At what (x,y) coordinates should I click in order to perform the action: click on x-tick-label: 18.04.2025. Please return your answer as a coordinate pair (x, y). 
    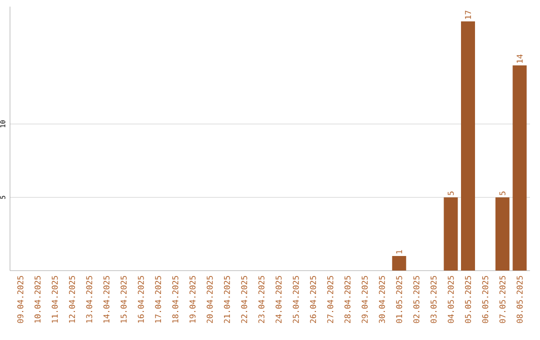
    Looking at the image, I should click on (175, 299).